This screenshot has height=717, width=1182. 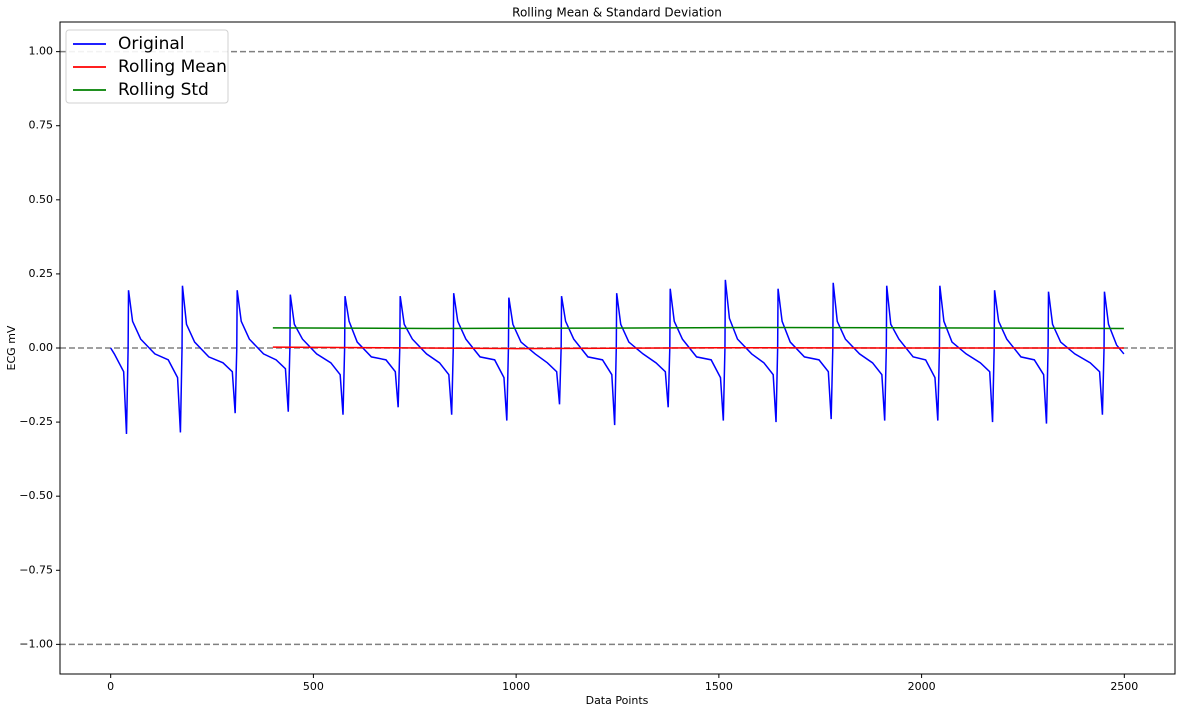 I want to click on y-tick-label: 0.25, so click(x=41, y=273).